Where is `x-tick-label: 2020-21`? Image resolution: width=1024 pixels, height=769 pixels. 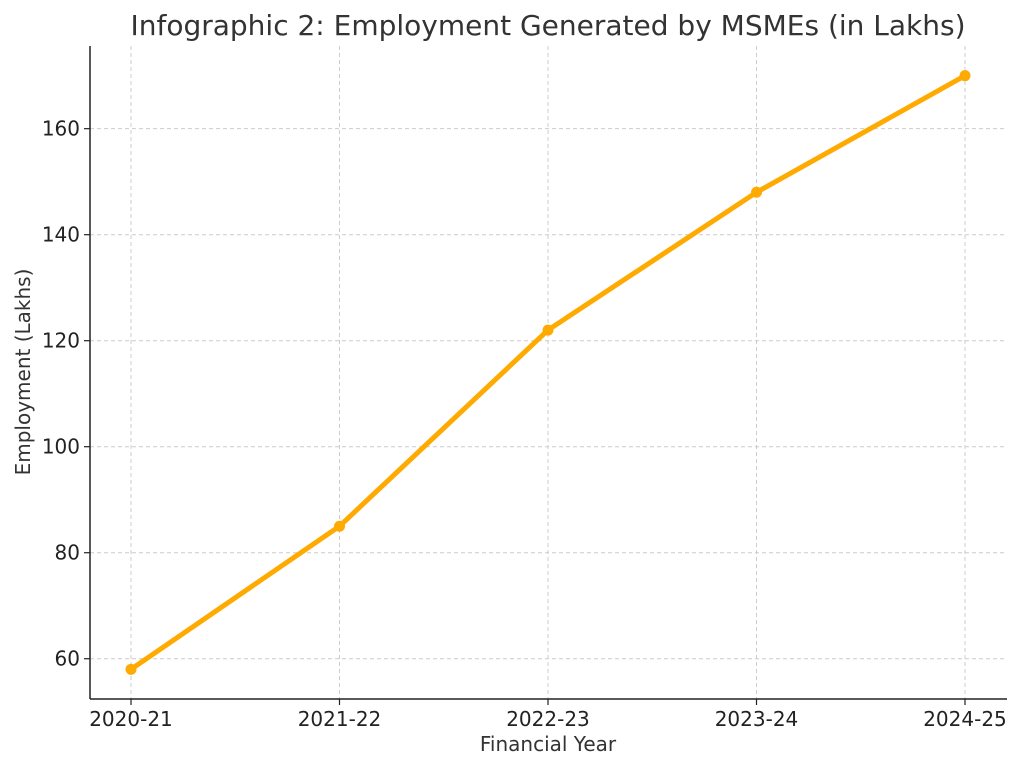 x-tick-label: 2020-21 is located at coordinates (131, 719).